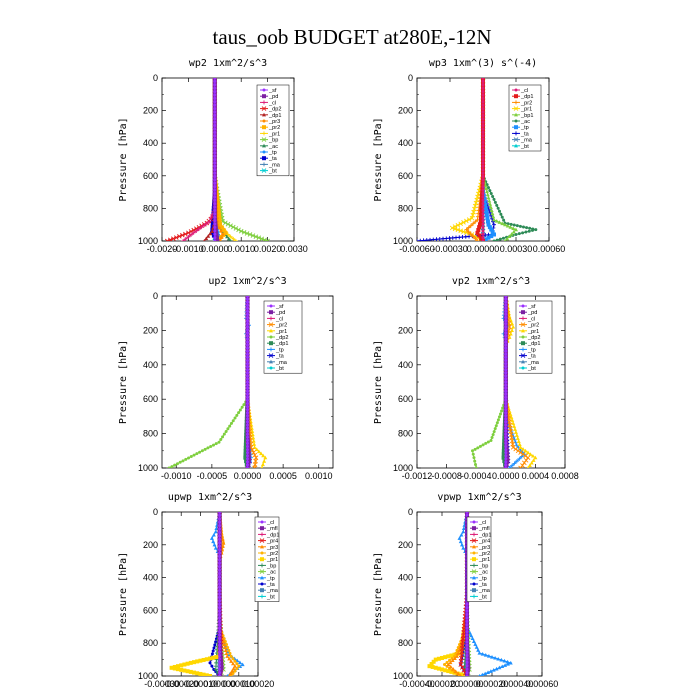  Describe the element at coordinates (150, 578) in the screenshot. I see `y-tick-label: 400` at that location.